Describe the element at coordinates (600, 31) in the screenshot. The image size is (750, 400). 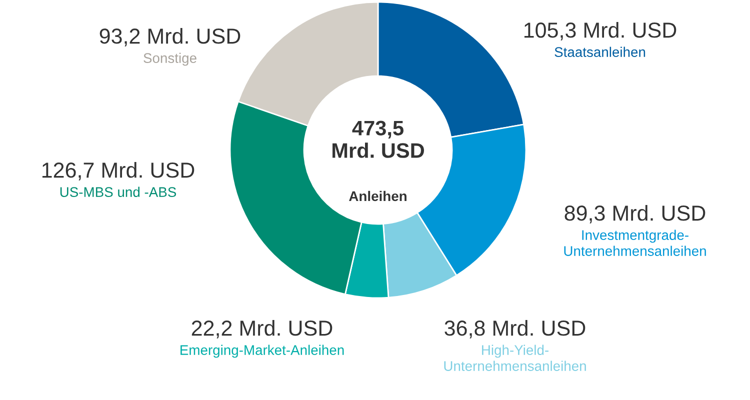
I see `data-label: 105,3 Mrd. USD` at that location.